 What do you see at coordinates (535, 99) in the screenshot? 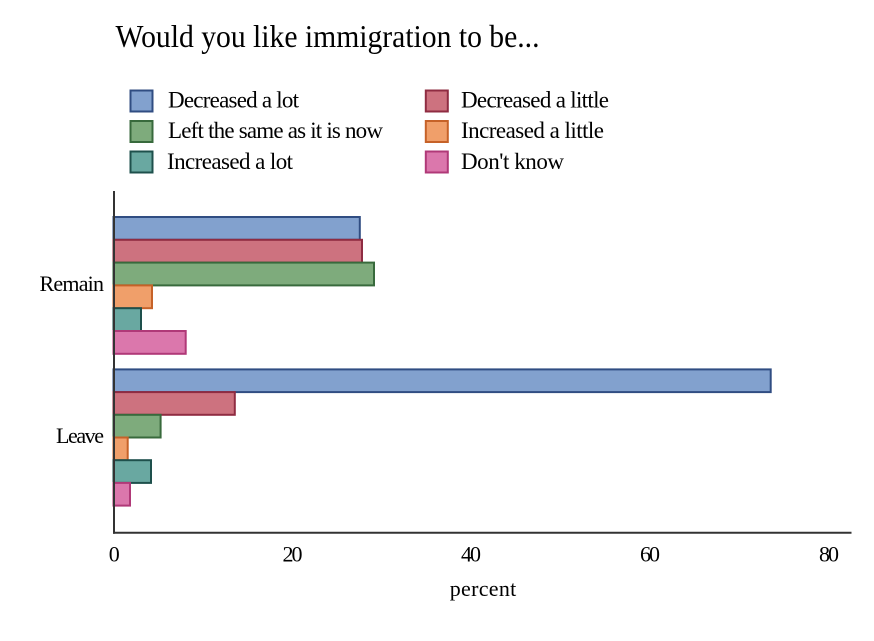
I see `svg-text: Decreased a little` at bounding box center [535, 99].